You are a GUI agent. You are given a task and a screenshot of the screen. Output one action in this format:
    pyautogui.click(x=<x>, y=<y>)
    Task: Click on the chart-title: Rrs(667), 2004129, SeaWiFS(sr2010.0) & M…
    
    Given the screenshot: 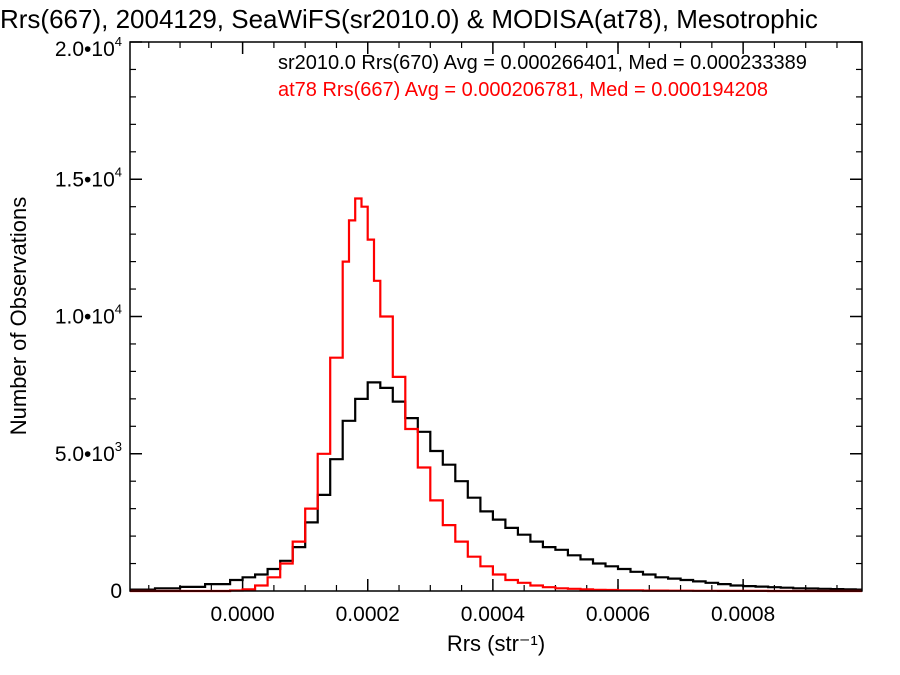 What is the action you would take?
    pyautogui.click(x=409, y=19)
    